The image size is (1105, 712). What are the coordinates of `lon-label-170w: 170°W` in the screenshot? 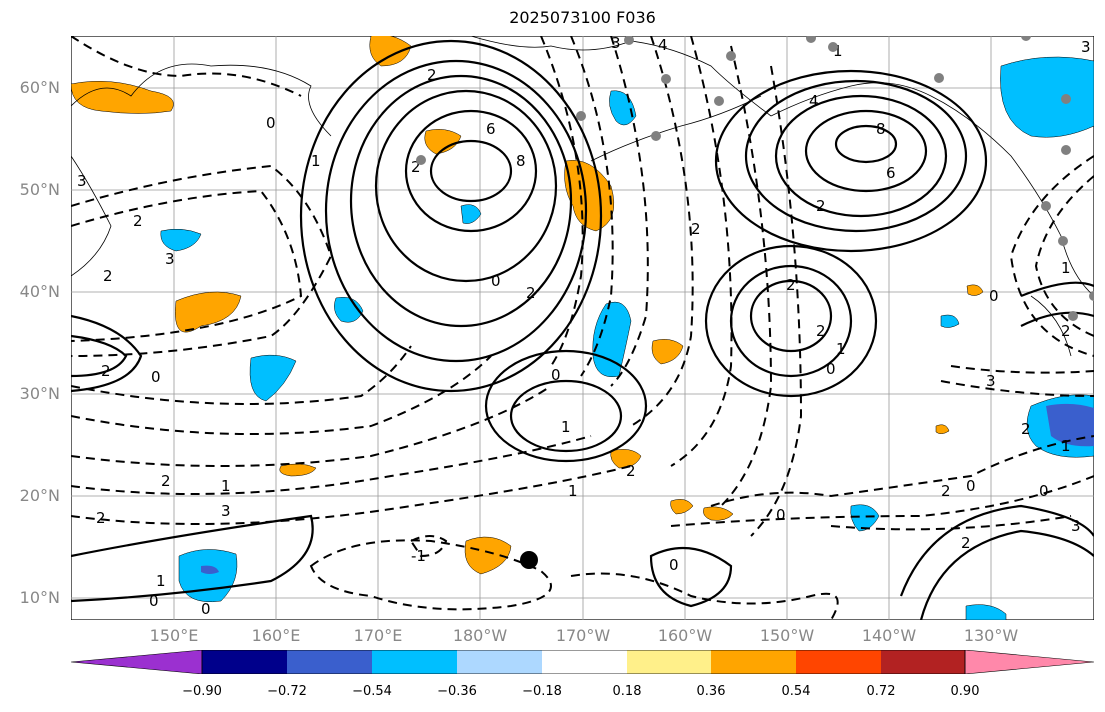 It's located at (583, 635).